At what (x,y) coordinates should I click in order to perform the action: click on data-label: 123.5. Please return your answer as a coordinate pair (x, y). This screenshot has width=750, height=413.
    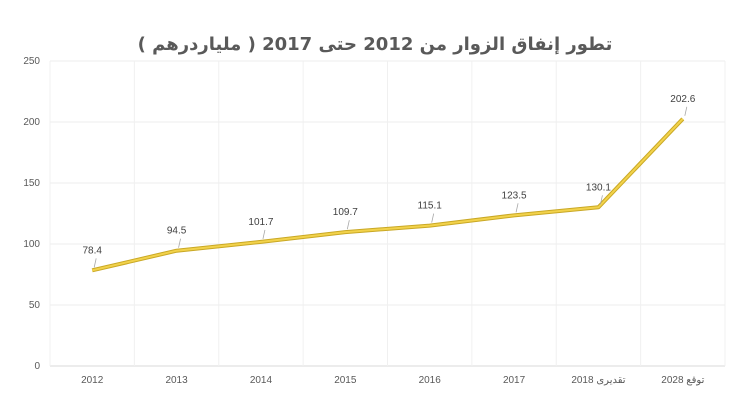
    Looking at the image, I should click on (514, 195).